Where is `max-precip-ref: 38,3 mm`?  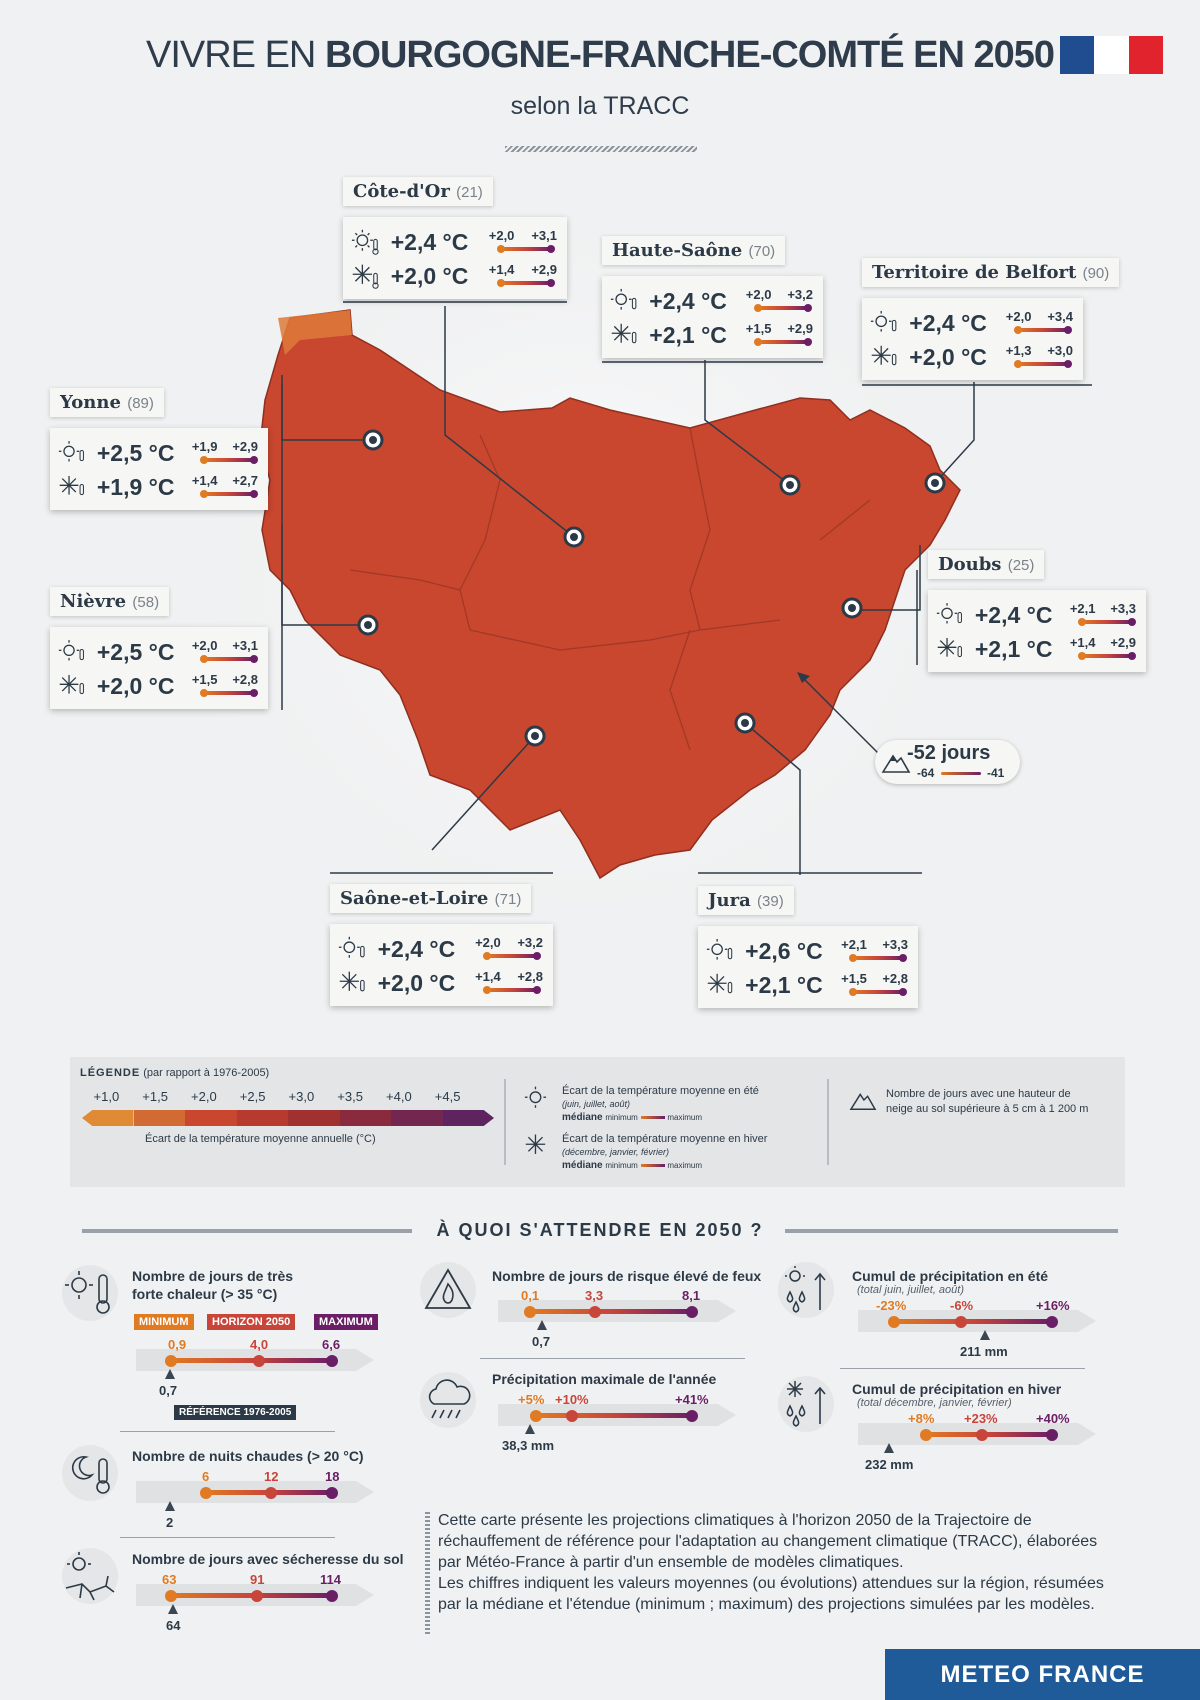 max-precip-ref: 38,3 mm is located at coordinates (528, 1445).